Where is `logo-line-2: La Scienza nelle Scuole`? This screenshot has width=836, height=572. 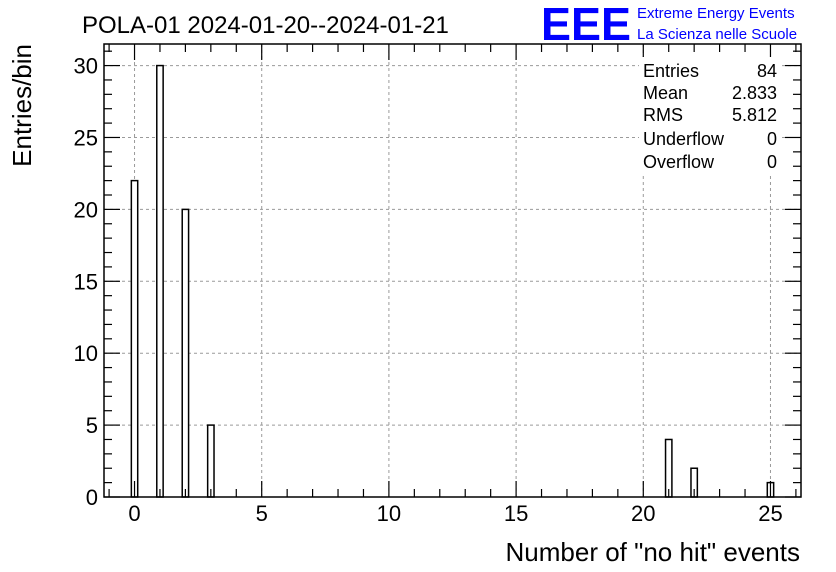 logo-line-2: La Scienza nelle Scuole is located at coordinates (717, 34).